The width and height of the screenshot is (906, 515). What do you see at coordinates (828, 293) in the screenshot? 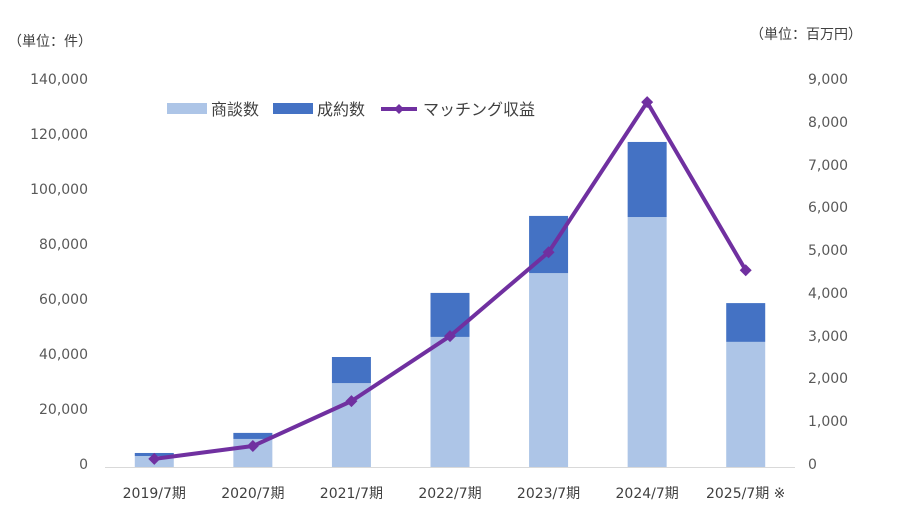
I see `right-axis-tick-label: 4,000` at bounding box center [828, 293].